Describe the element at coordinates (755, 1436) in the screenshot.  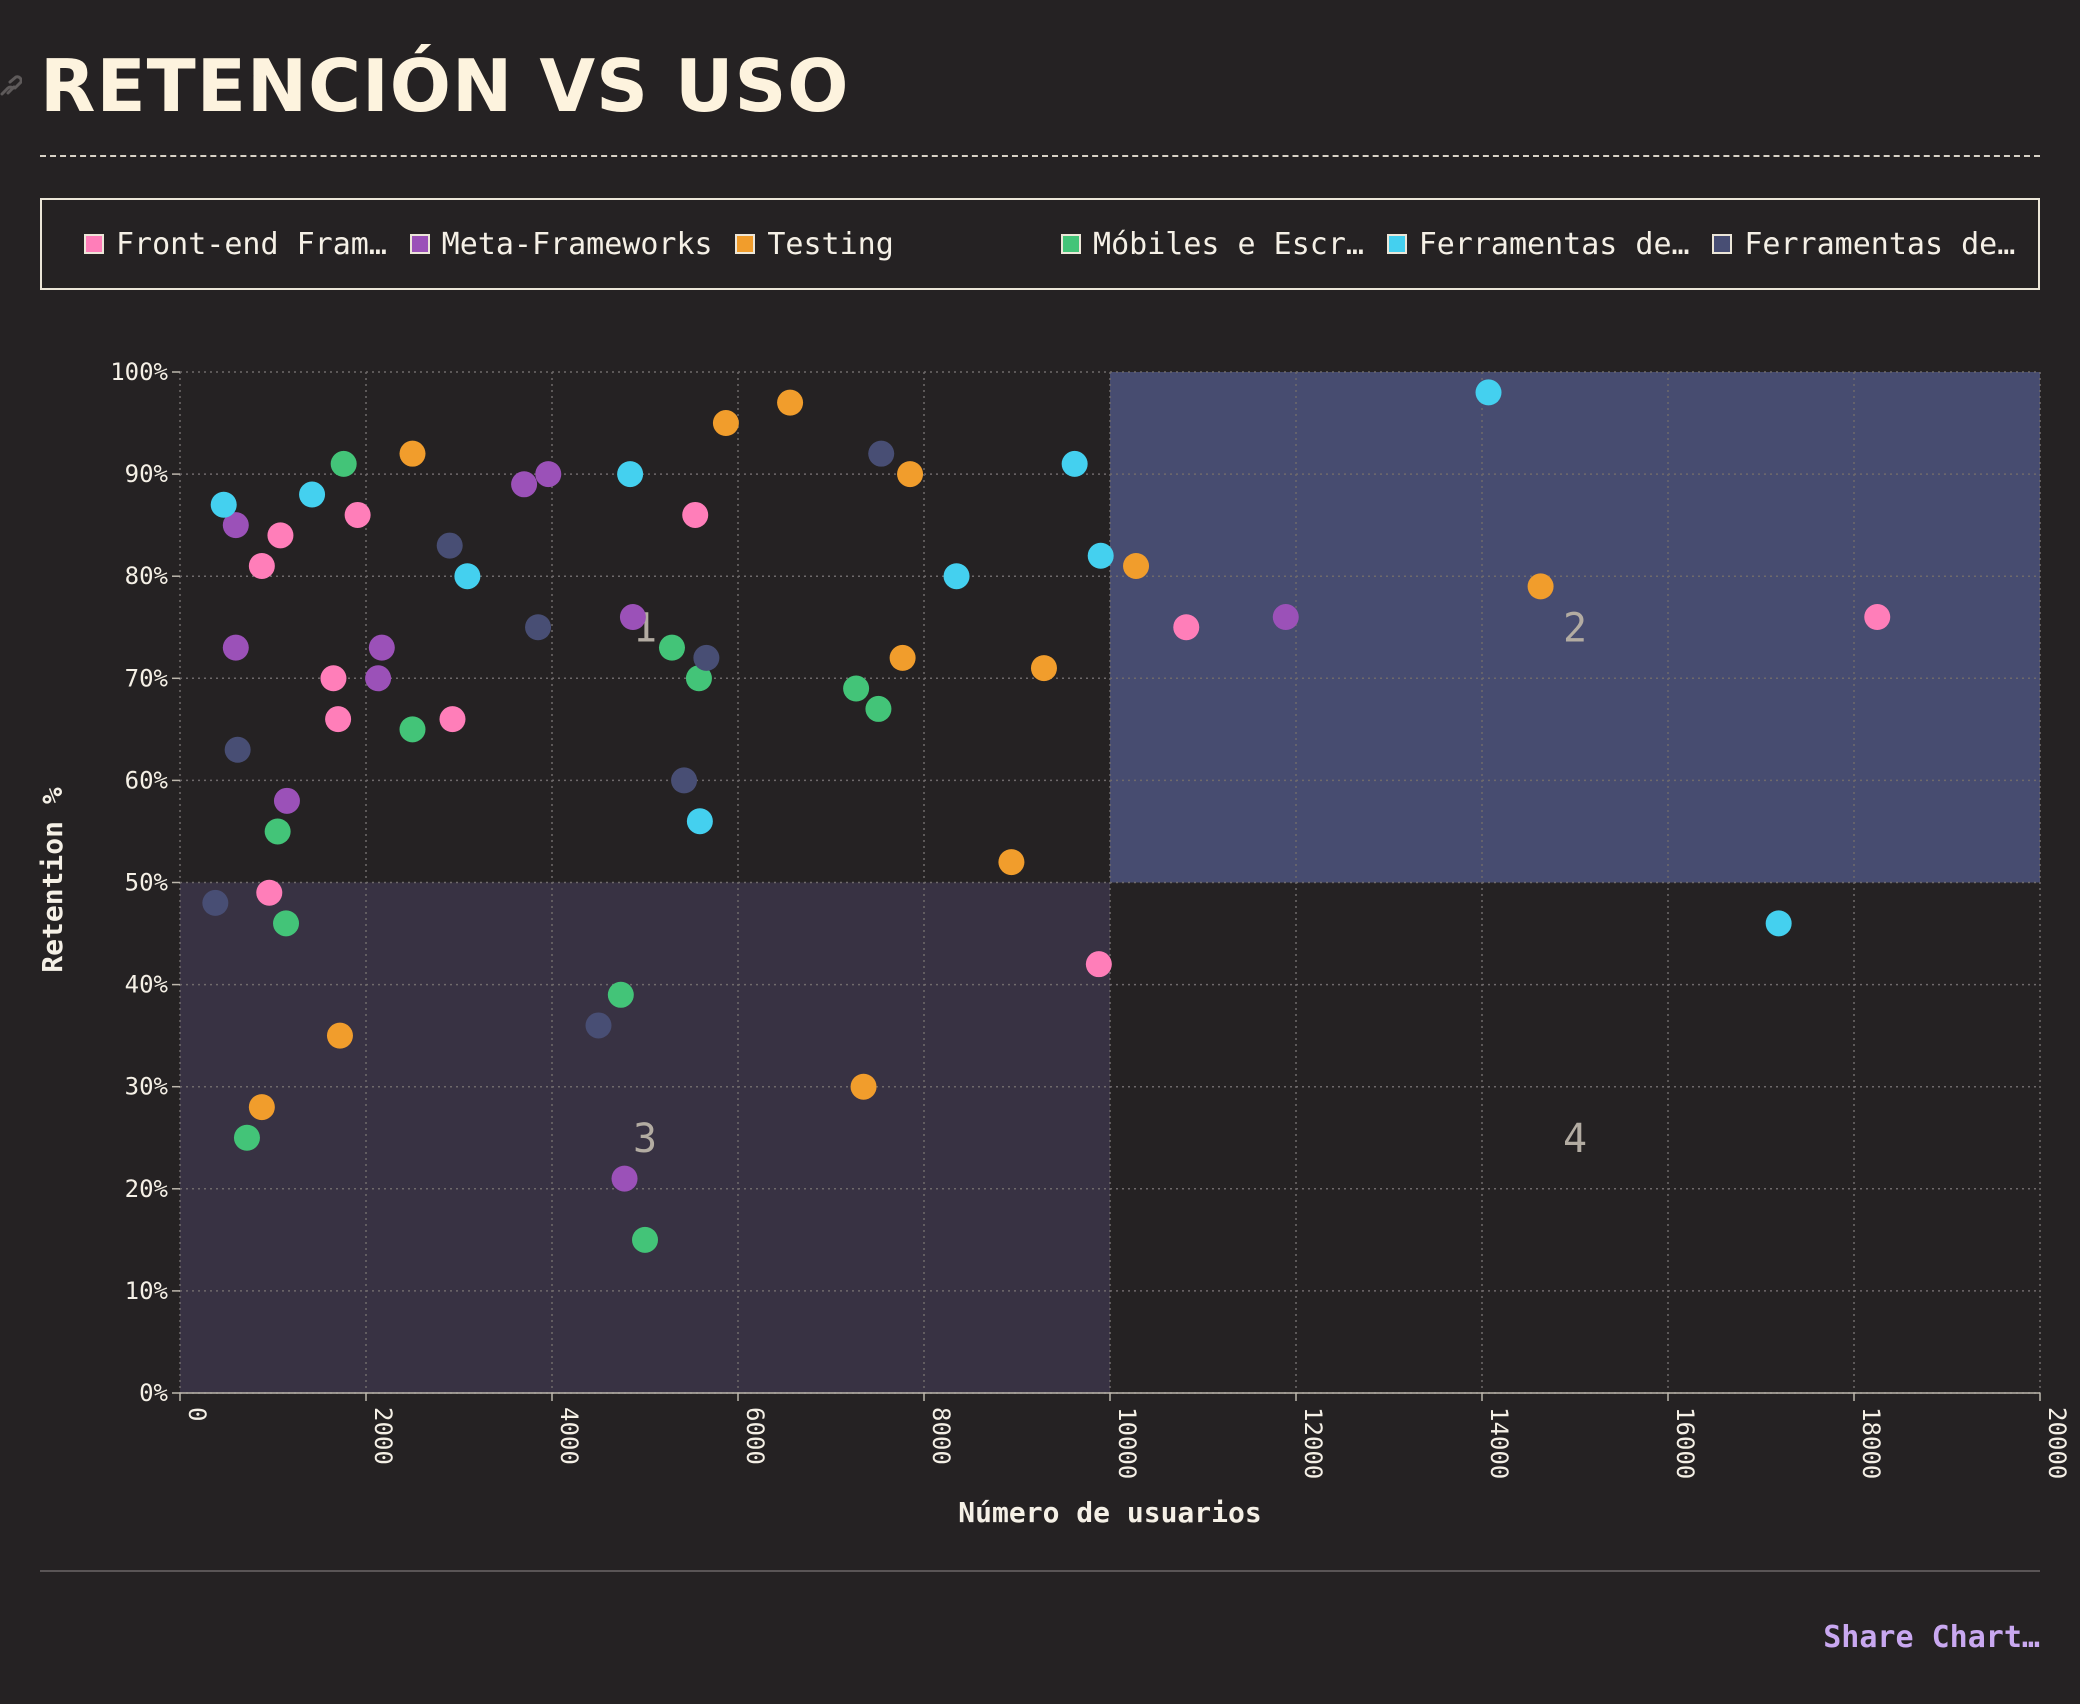
I see `x-tick-label: 6000` at that location.